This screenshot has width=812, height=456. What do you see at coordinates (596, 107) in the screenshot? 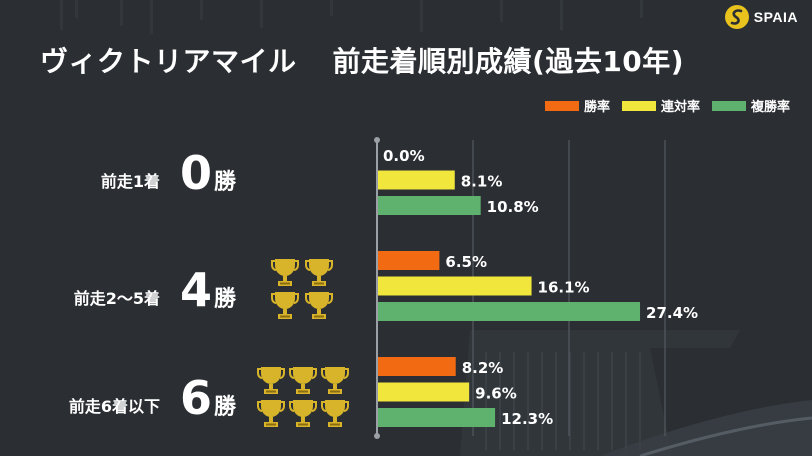
I see `legend-label-win: 勝率` at bounding box center [596, 107].